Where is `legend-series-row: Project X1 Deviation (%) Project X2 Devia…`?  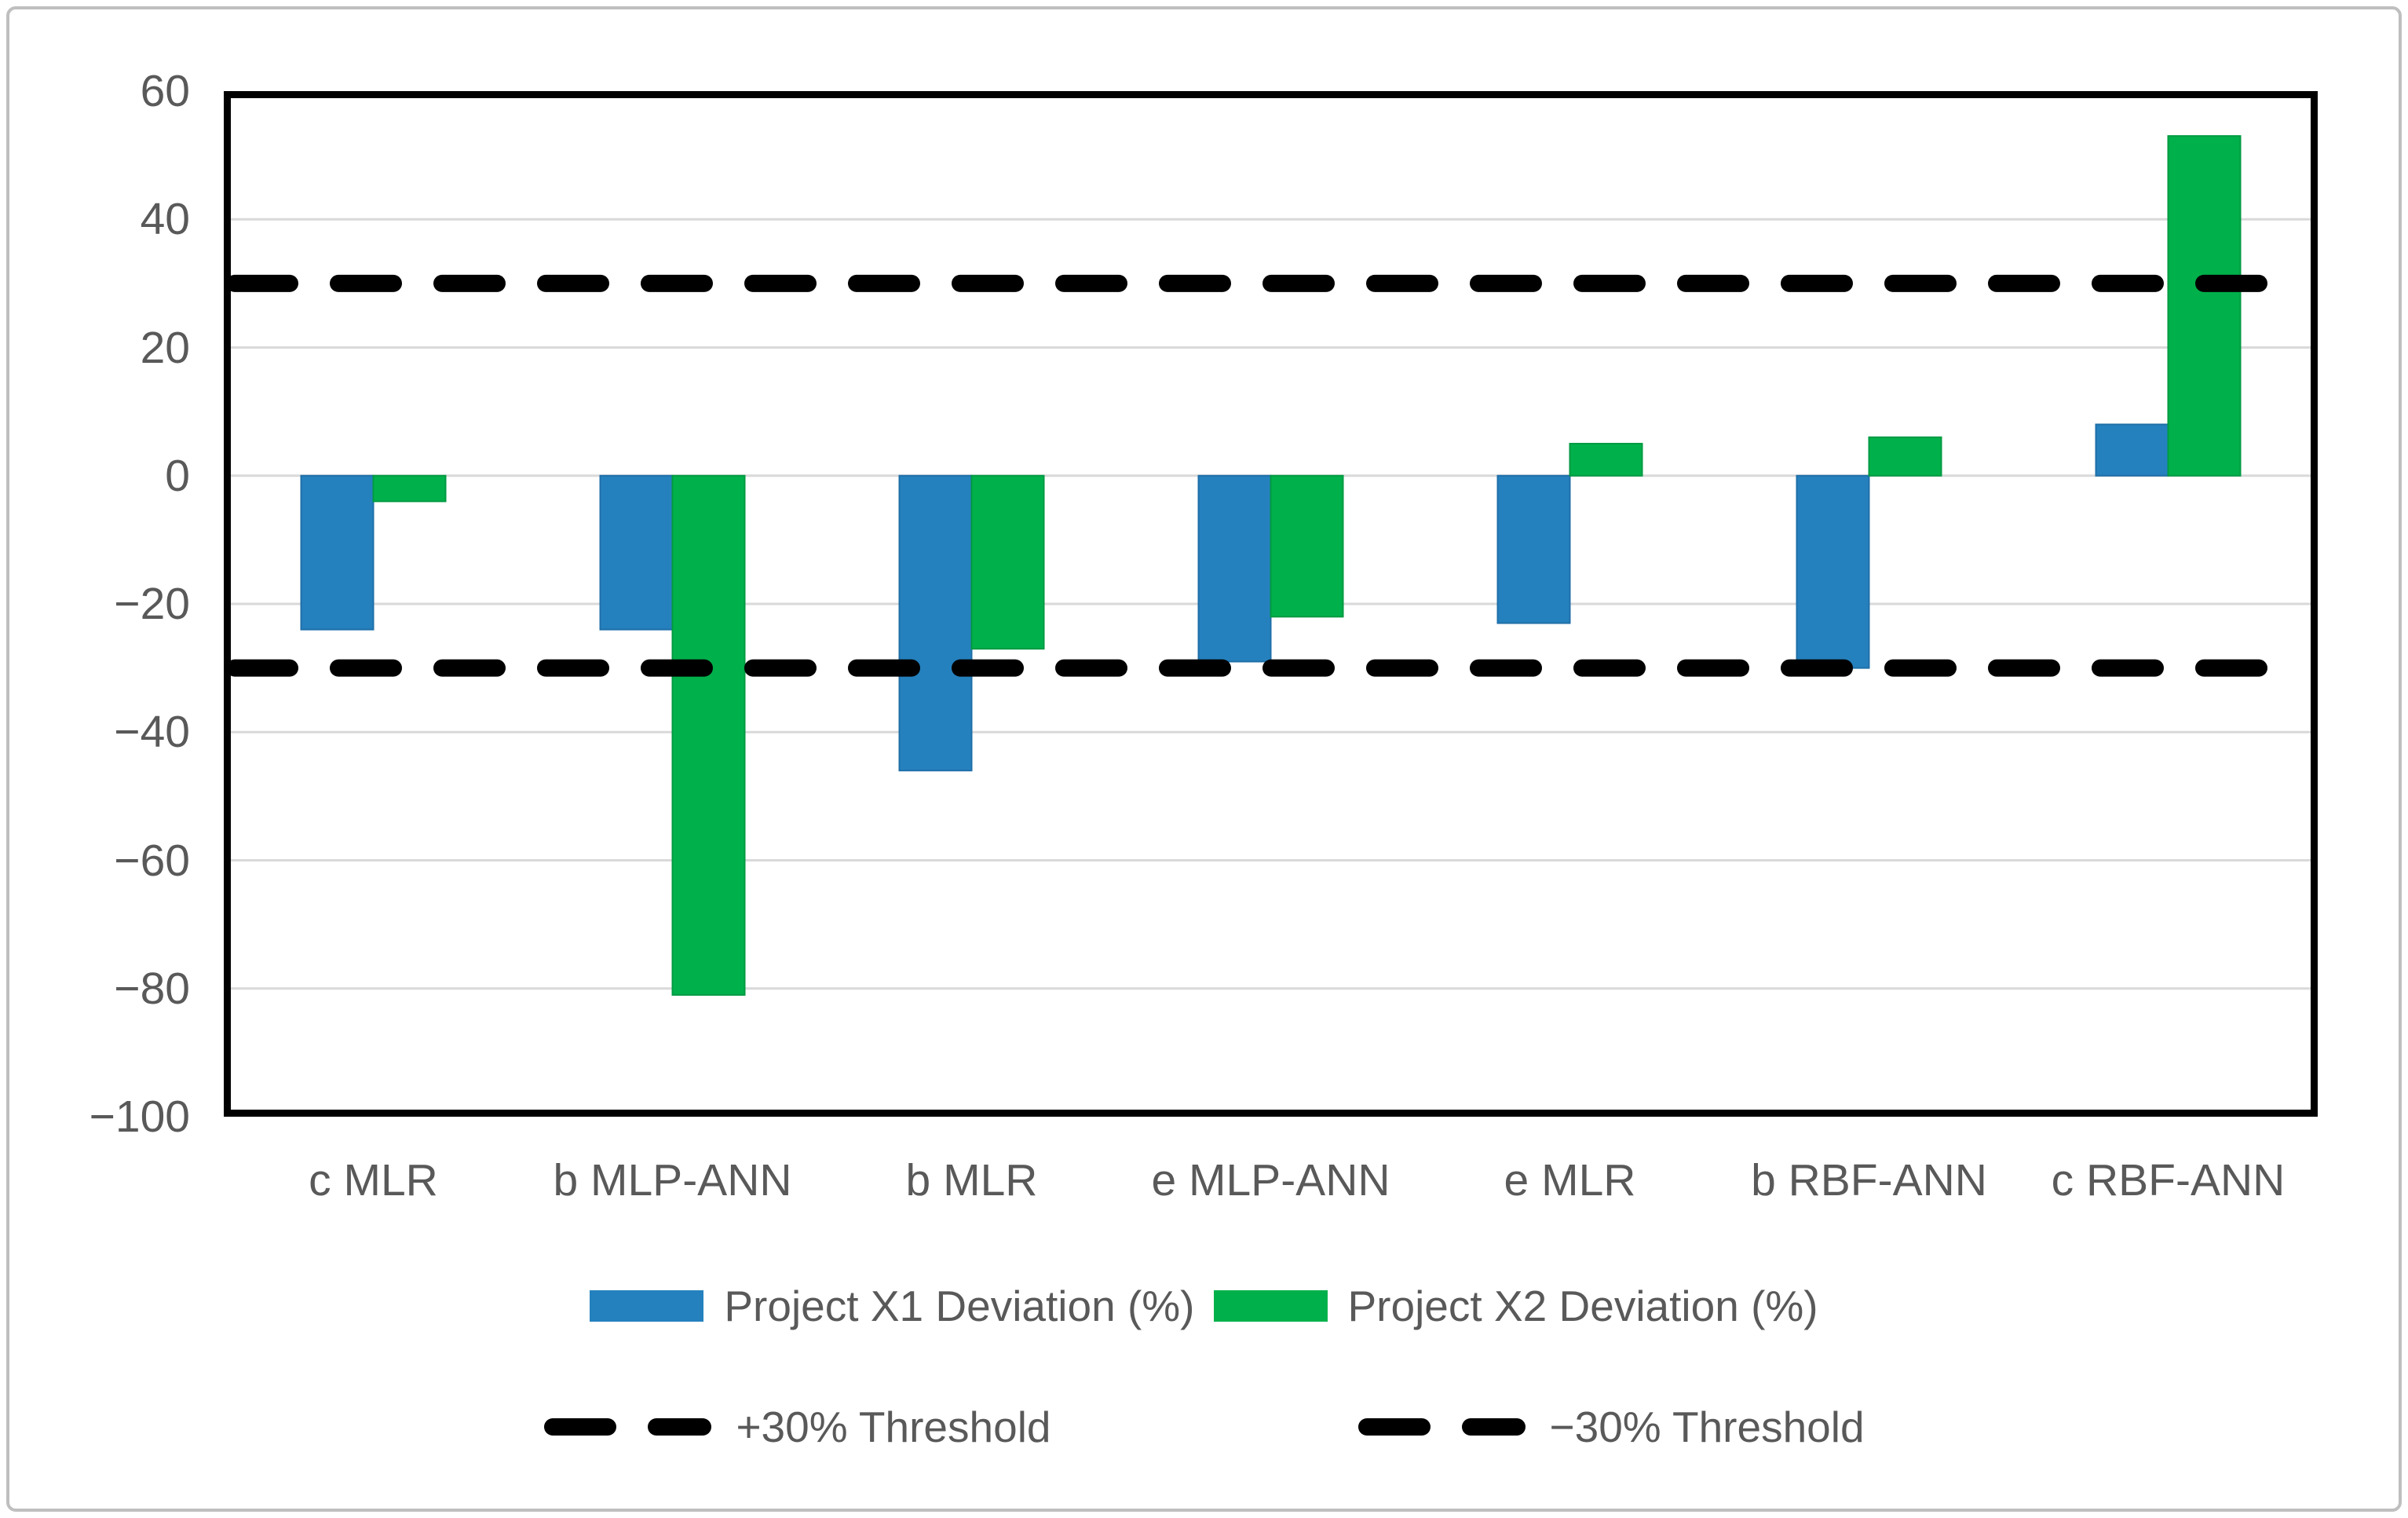
legend-series-row: Project X1 Deviation (%) Project X2 Devia… is located at coordinates (1204, 1306).